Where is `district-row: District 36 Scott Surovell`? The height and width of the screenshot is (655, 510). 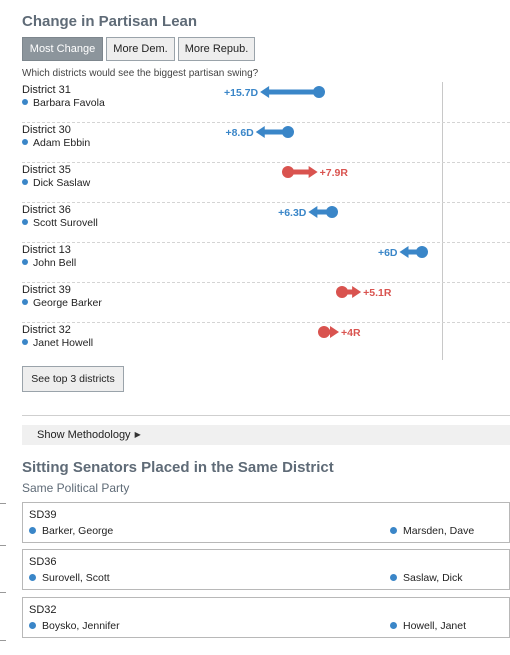
district-row: District 36 Scott Surovell is located at coordinates (266, 222).